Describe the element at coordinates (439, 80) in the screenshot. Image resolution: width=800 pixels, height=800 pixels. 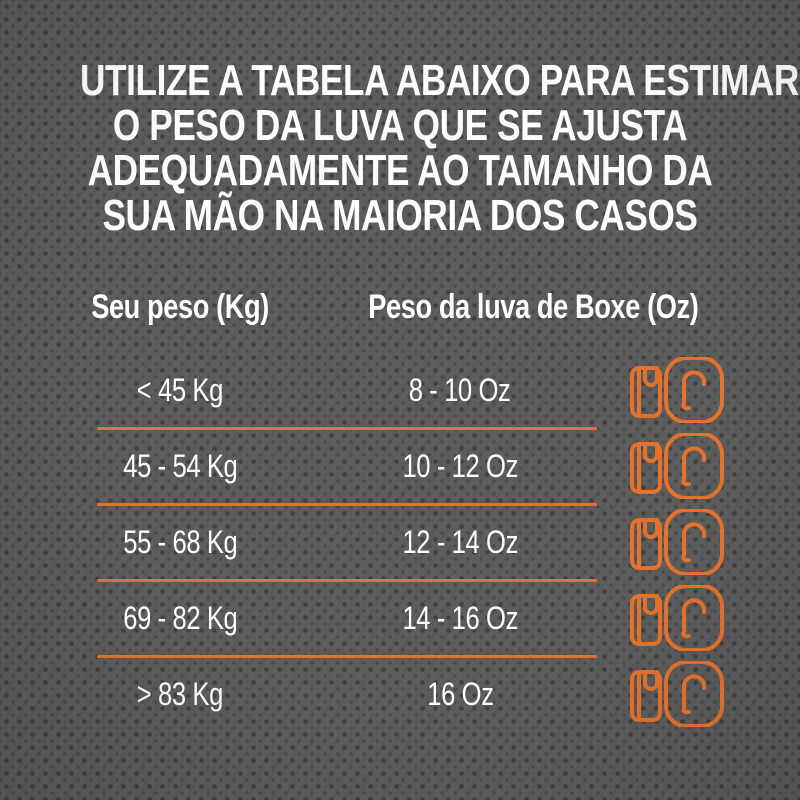
I see `title-line-1: UTILIZE A TABELA ABAIXO PARA ESTIMAR` at that location.